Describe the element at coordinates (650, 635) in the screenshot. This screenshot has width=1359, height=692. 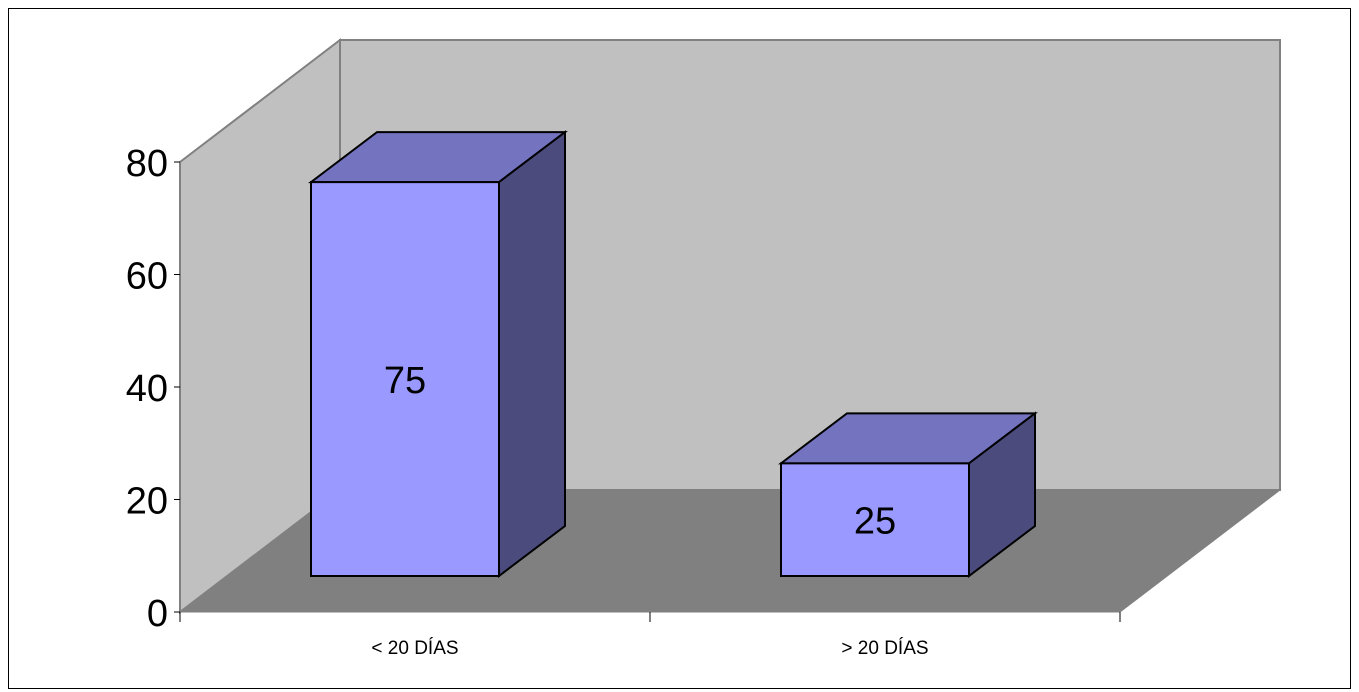
I see `category-axis: < 20 DÍAS > 20 DÍAS` at that location.